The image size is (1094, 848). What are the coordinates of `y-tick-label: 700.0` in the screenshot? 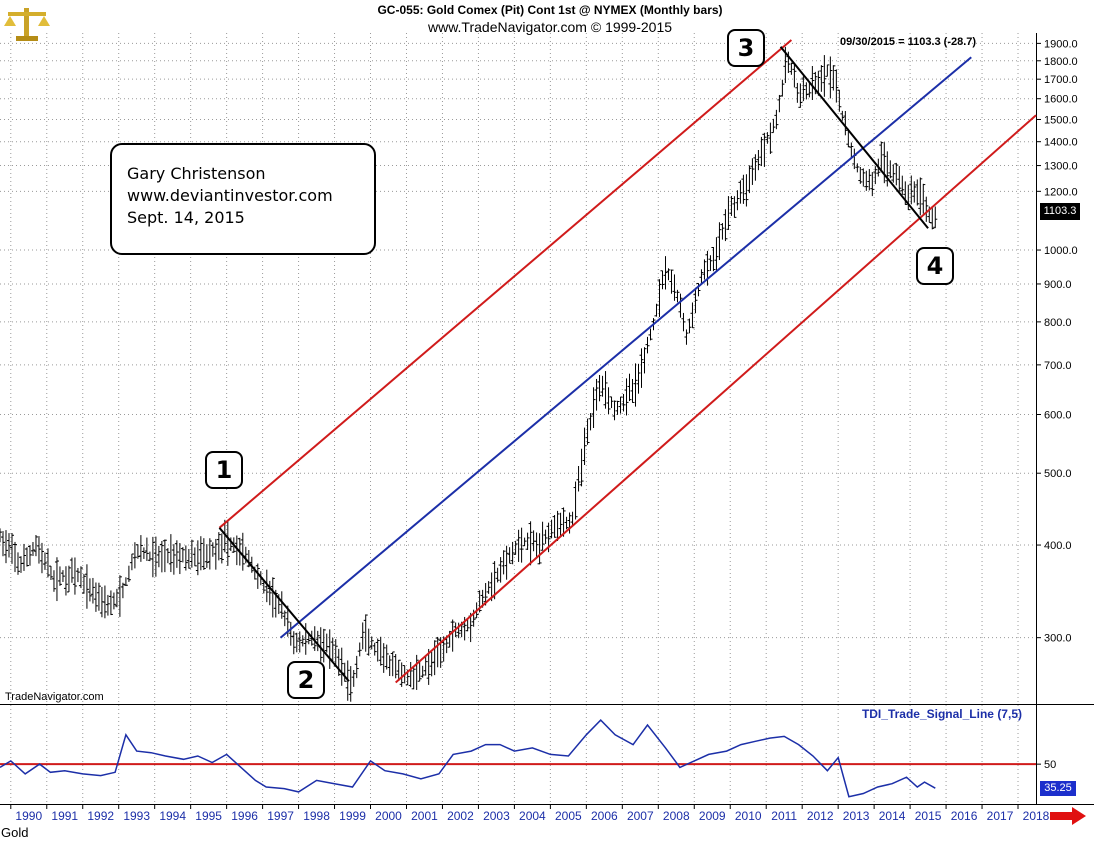 It's located at (1058, 366).